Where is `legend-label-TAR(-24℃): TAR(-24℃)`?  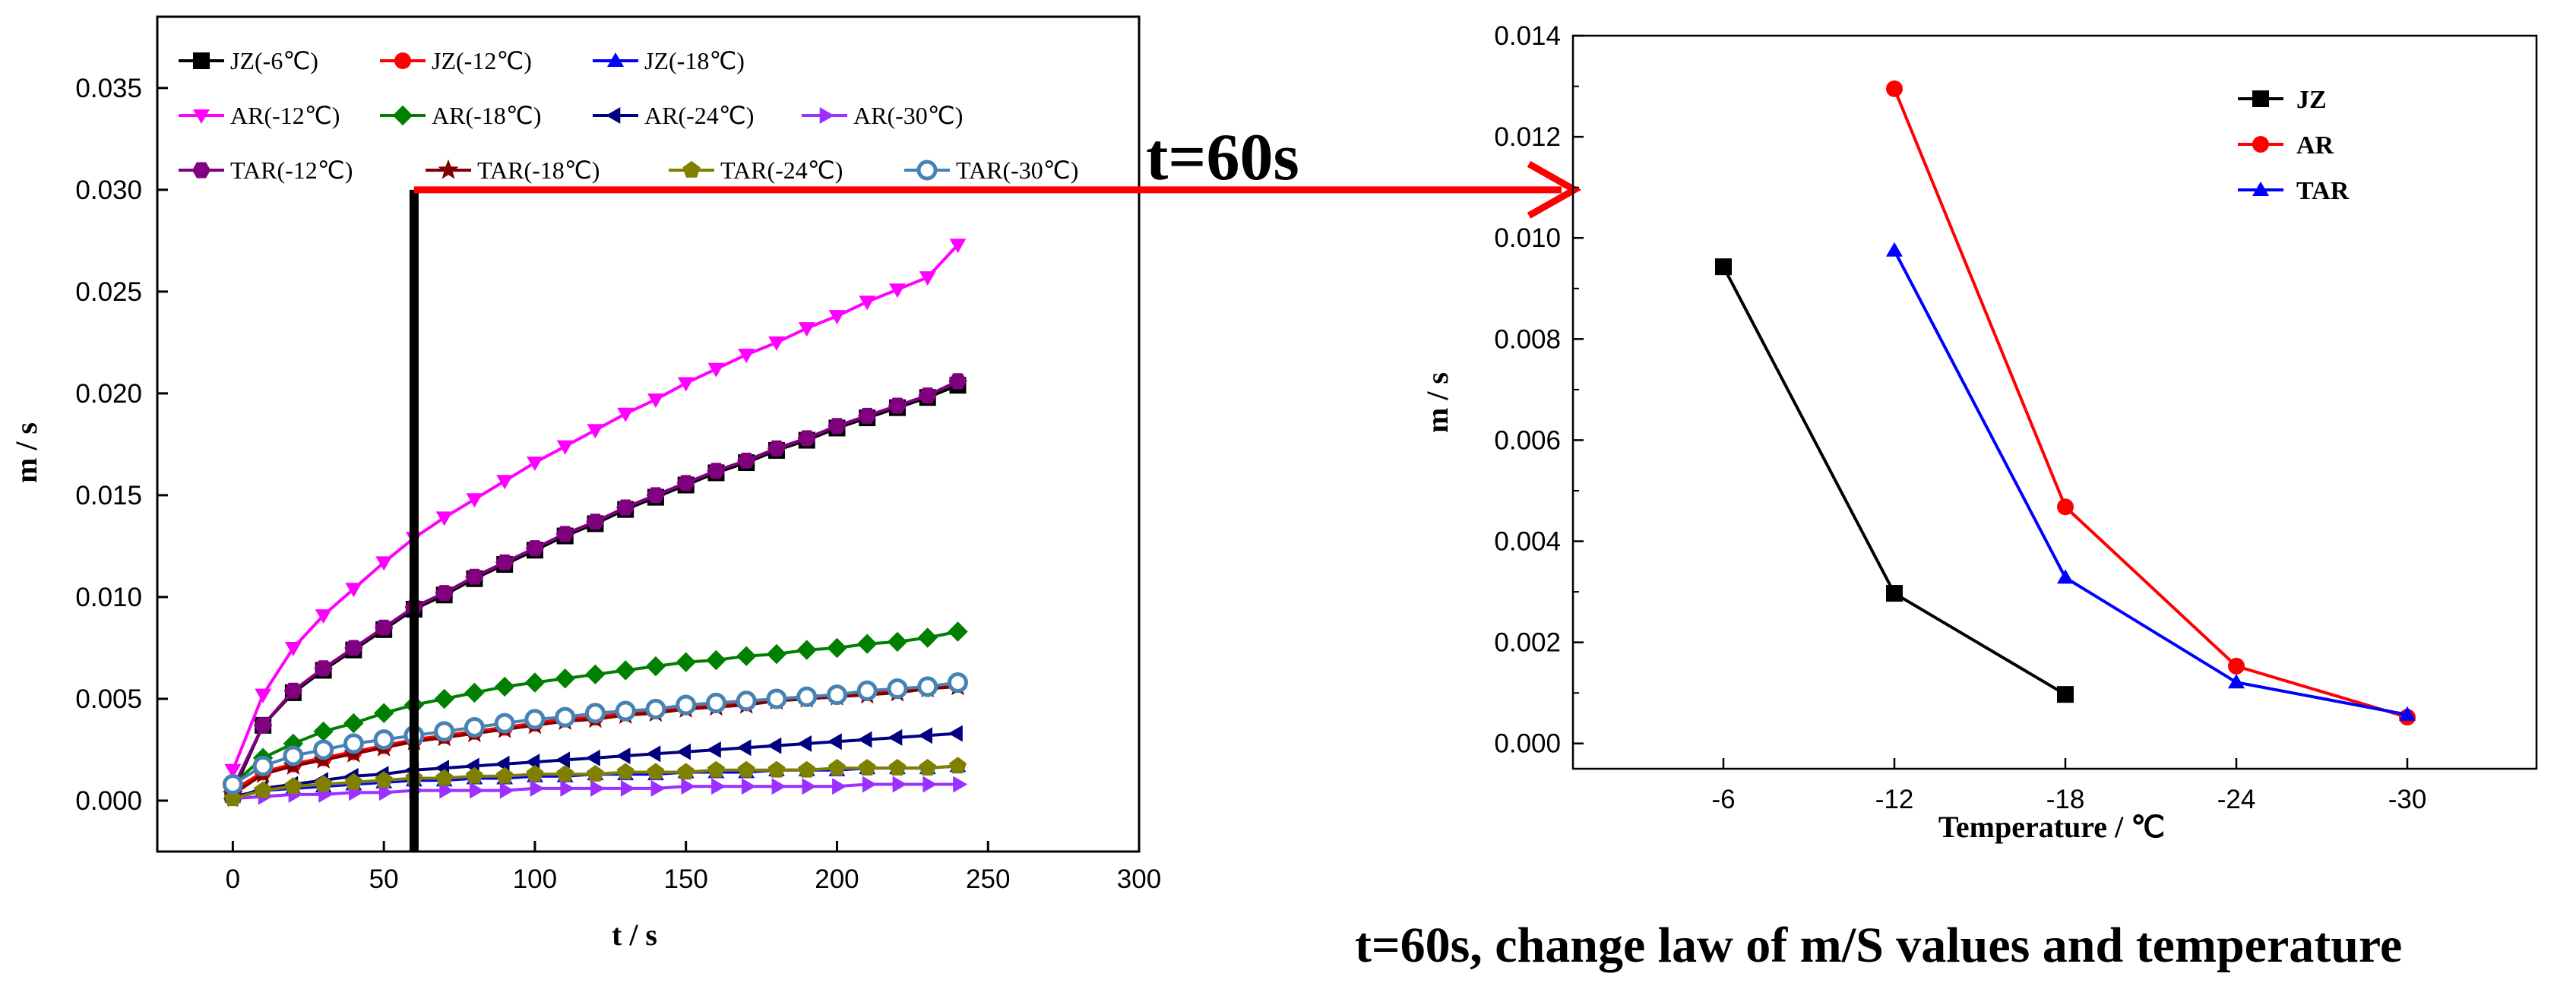
legend-label-TAR(-24℃): TAR(-24℃) is located at coordinates (781, 170).